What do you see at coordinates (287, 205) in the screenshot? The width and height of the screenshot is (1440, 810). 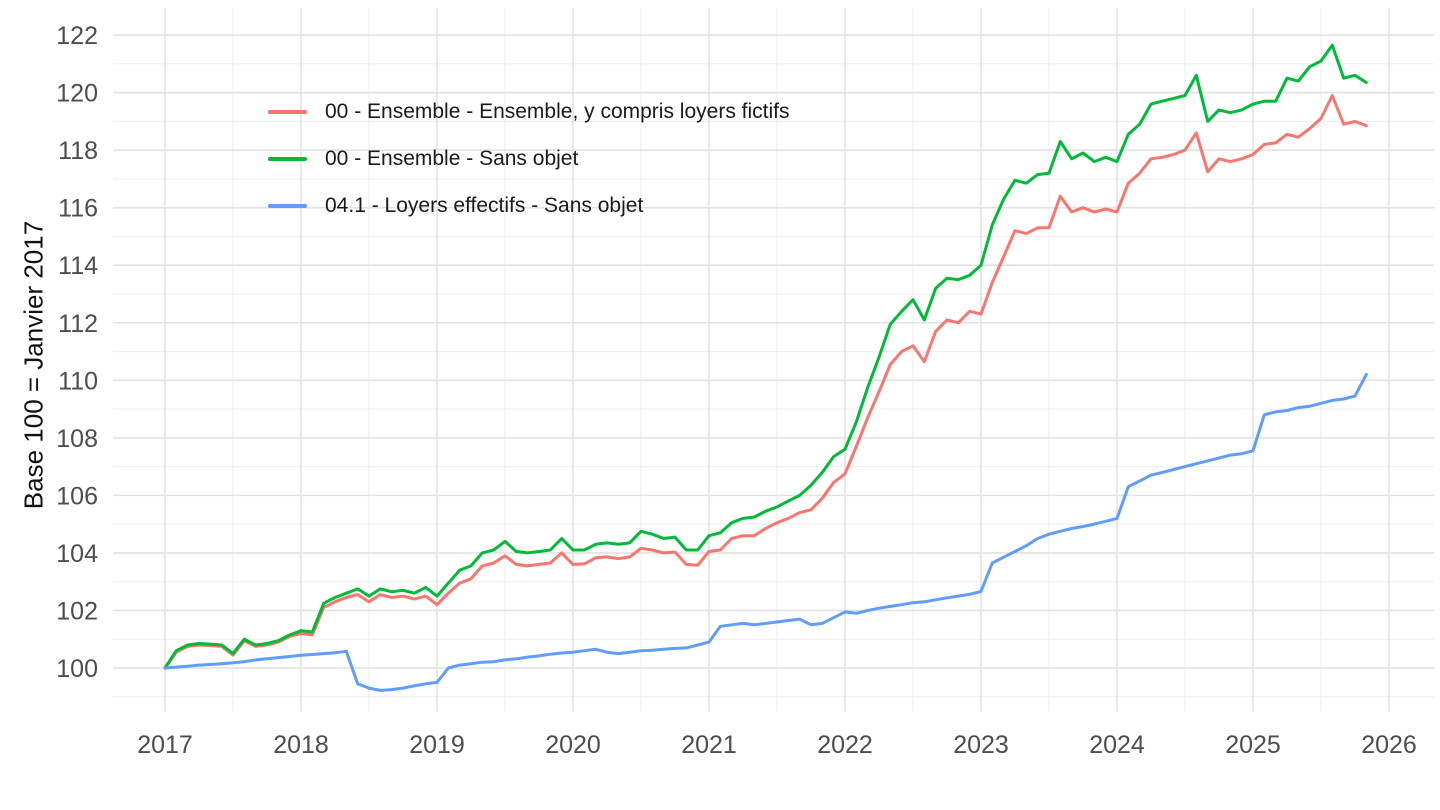 I see `legend-swatch-blue-line` at bounding box center [287, 205].